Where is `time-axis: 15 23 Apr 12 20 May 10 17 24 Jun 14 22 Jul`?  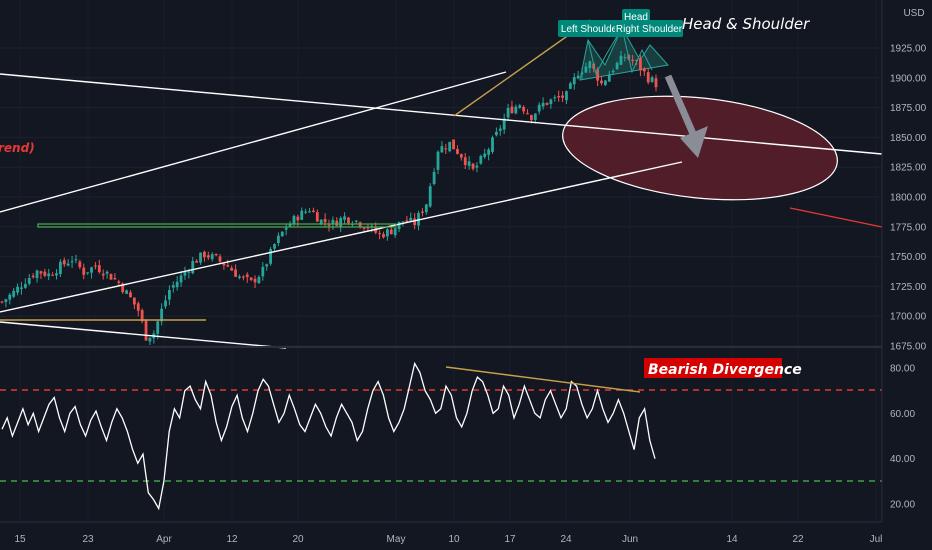
time-axis: 15 23 Apr 12 20 May 10 17 24 Jun 14 22 Jul is located at coordinates (466, 535).